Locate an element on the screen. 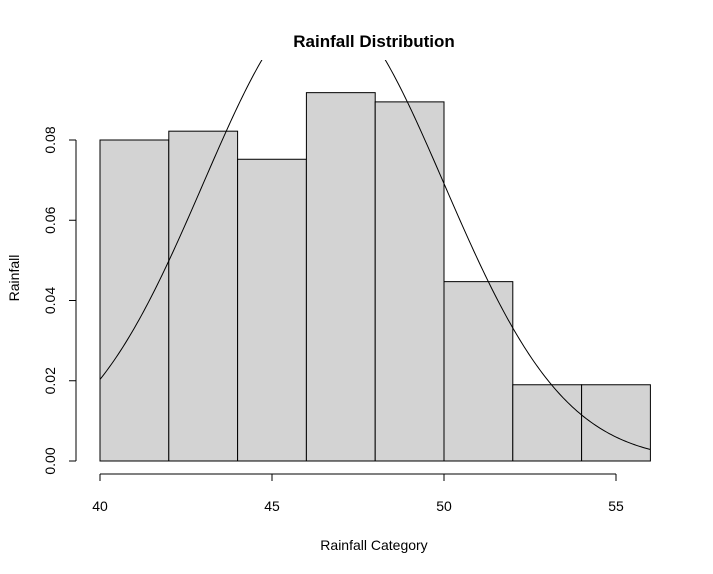 Image resolution: width=713 pixels, height=574 pixels. x-tick-label-1: 45 is located at coordinates (272, 506).